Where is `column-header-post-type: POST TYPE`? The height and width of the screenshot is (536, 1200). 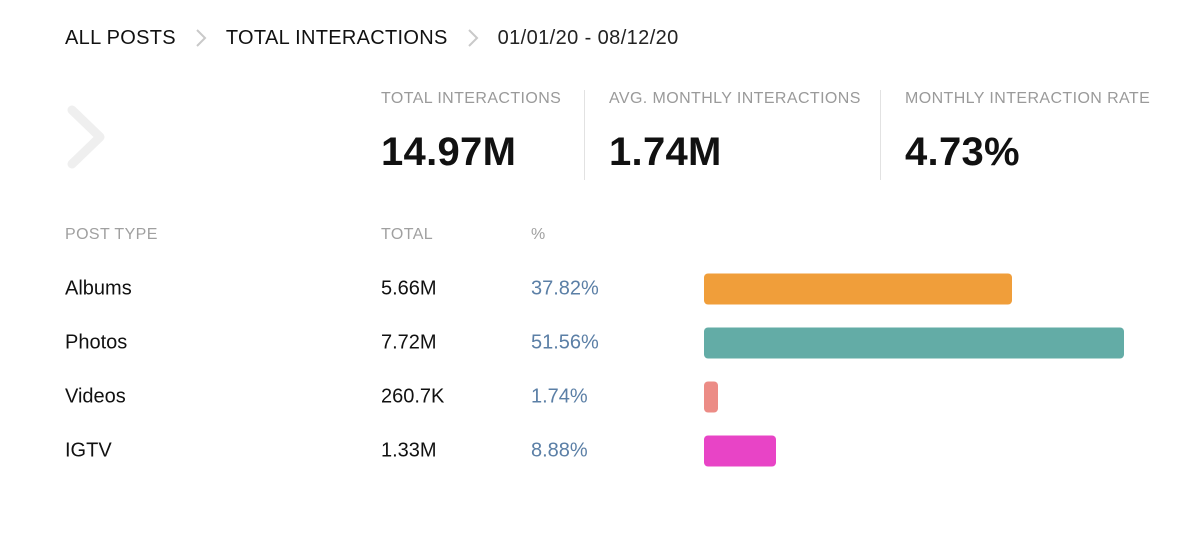 column-header-post-type: POST TYPE is located at coordinates (111, 234).